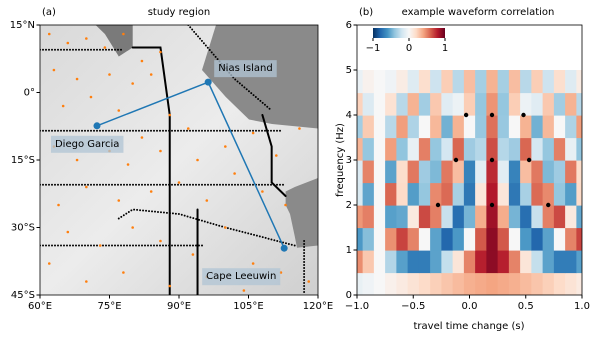 This screenshot has width=603, height=339. Describe the element at coordinates (179, 12) in the screenshot. I see `panel-title: study region` at that location.